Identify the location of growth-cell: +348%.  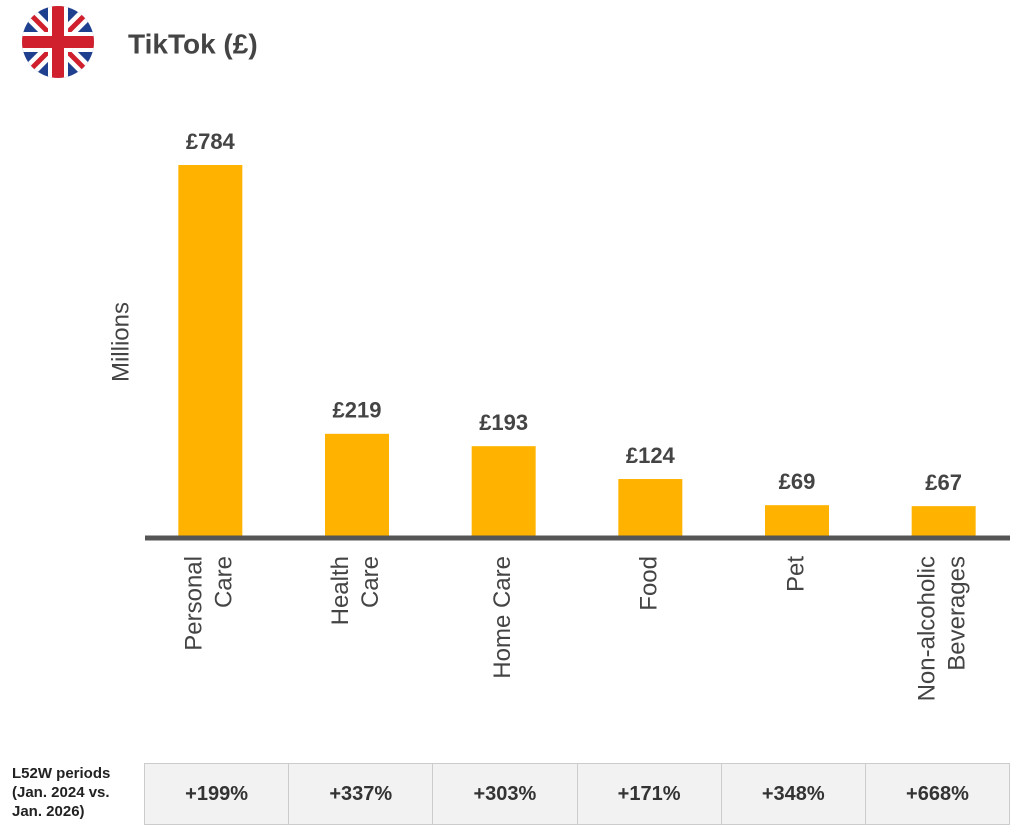
(793, 794).